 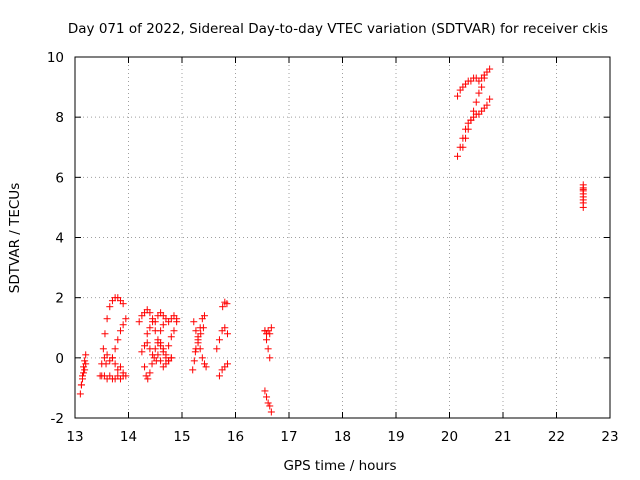 What do you see at coordinates (128, 437) in the screenshot?
I see `x-tick-label: 14` at bounding box center [128, 437].